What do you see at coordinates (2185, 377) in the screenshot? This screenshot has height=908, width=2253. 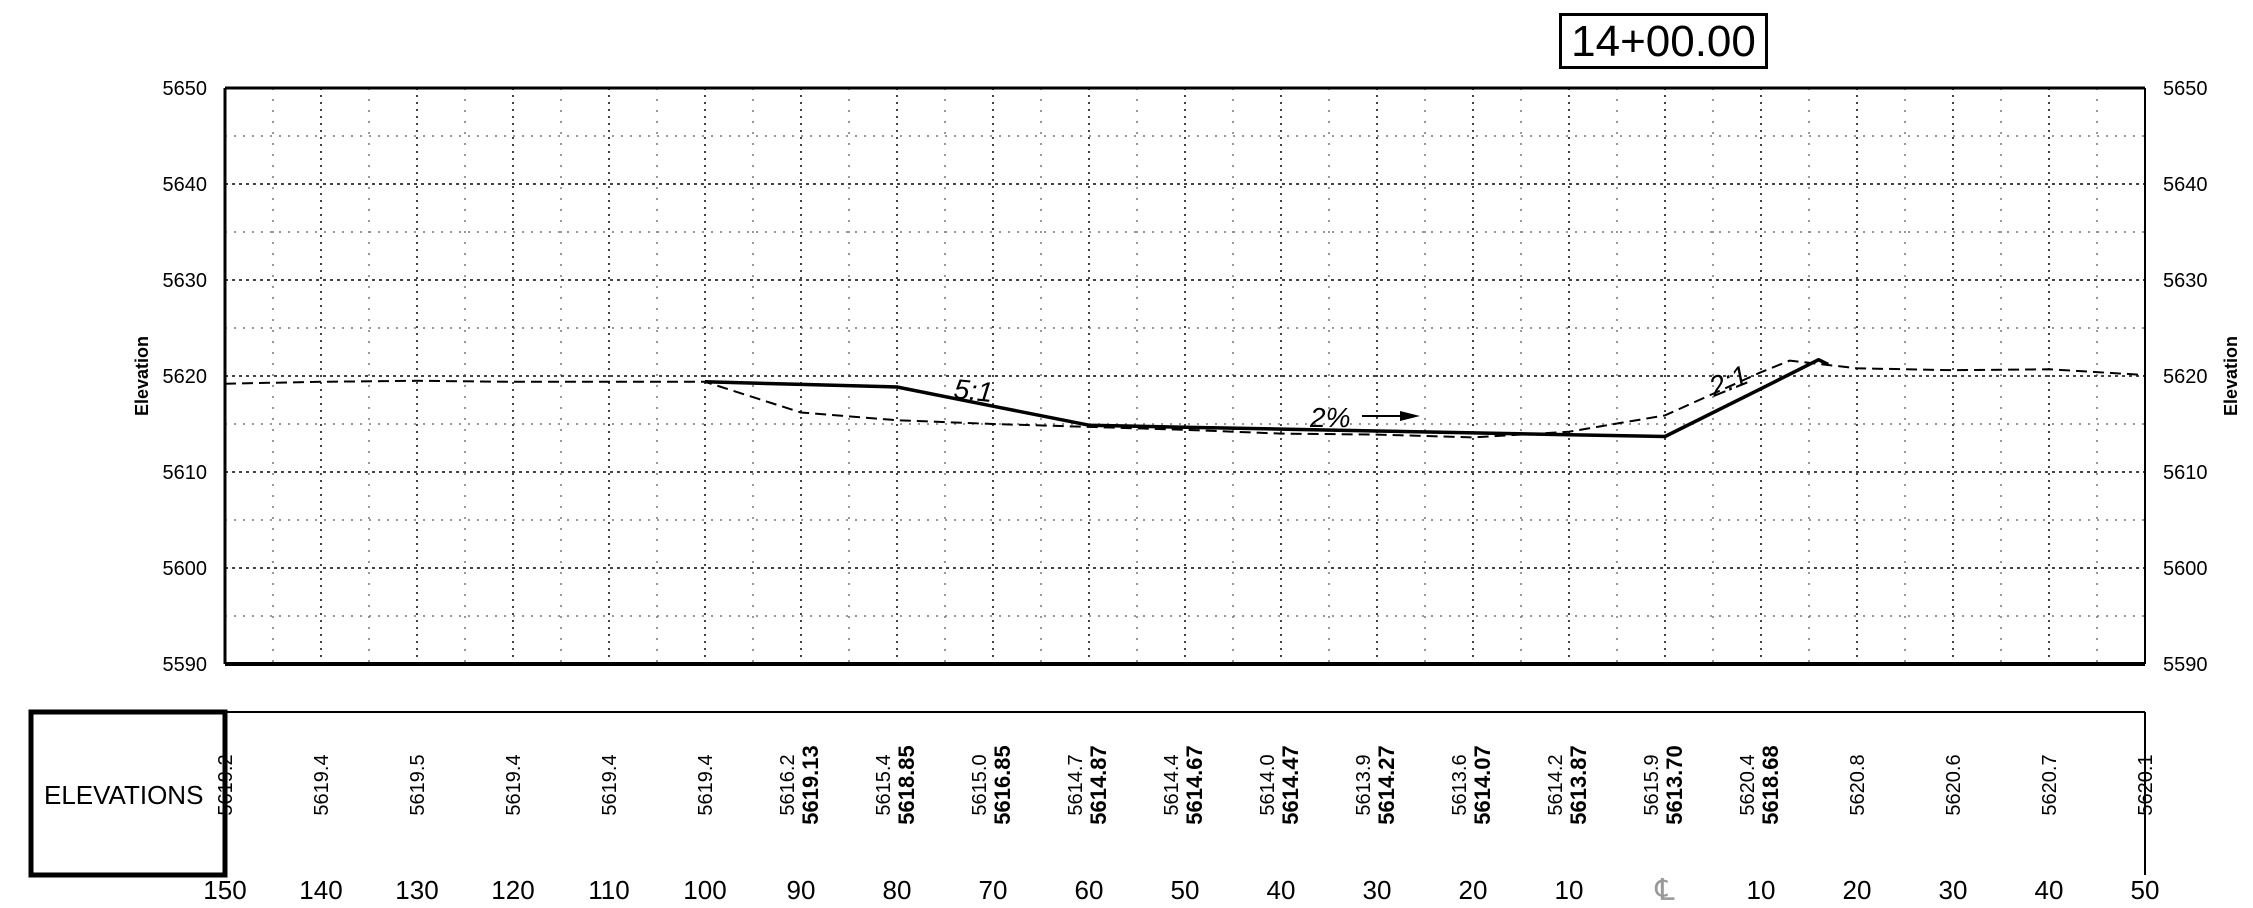 I see `y-tick-label-right: 5620` at bounding box center [2185, 377].